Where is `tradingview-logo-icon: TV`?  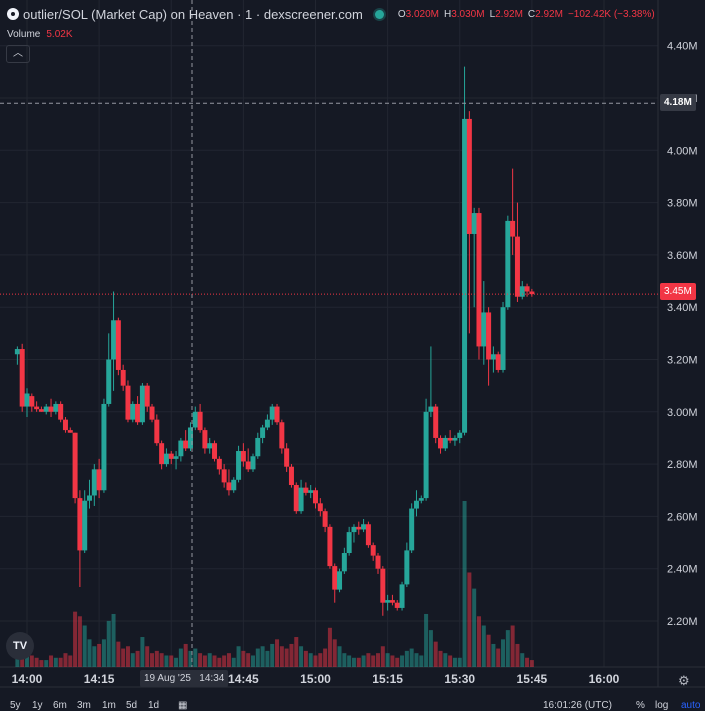 tradingview-logo-icon: TV is located at coordinates (20, 646).